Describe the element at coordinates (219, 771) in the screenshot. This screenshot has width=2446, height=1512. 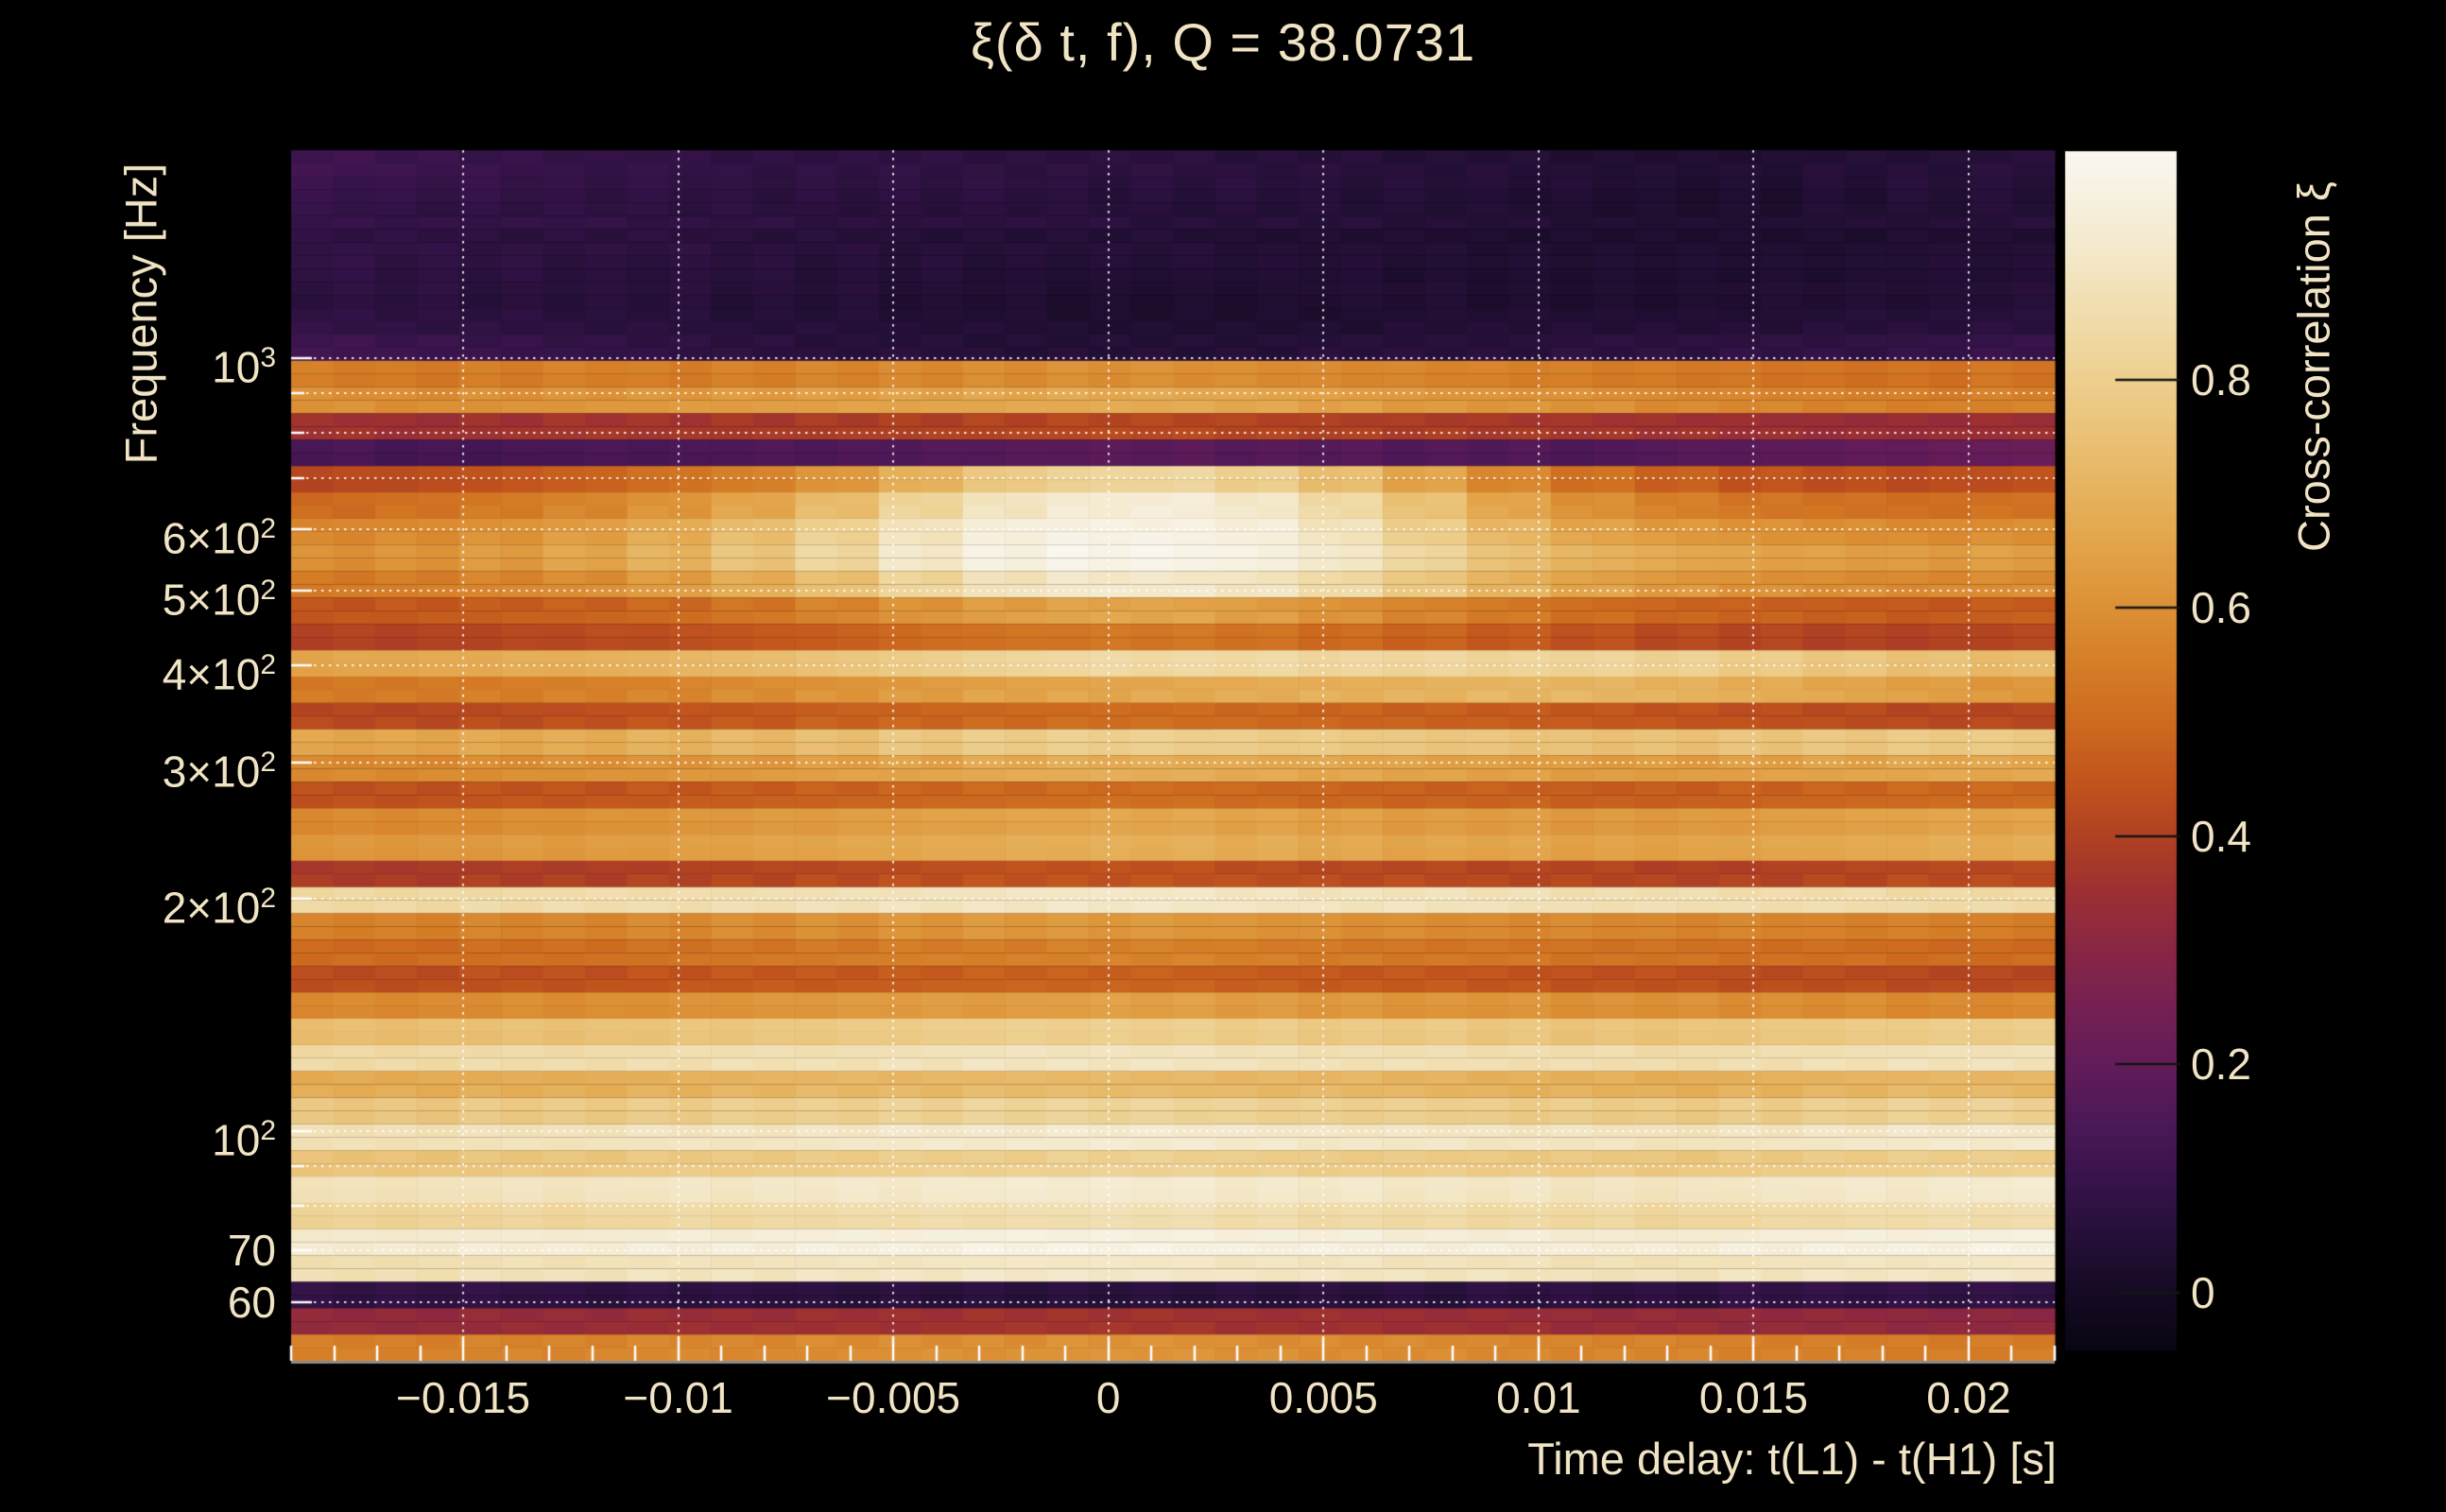
I see `y-tick-label: 3×102` at that location.